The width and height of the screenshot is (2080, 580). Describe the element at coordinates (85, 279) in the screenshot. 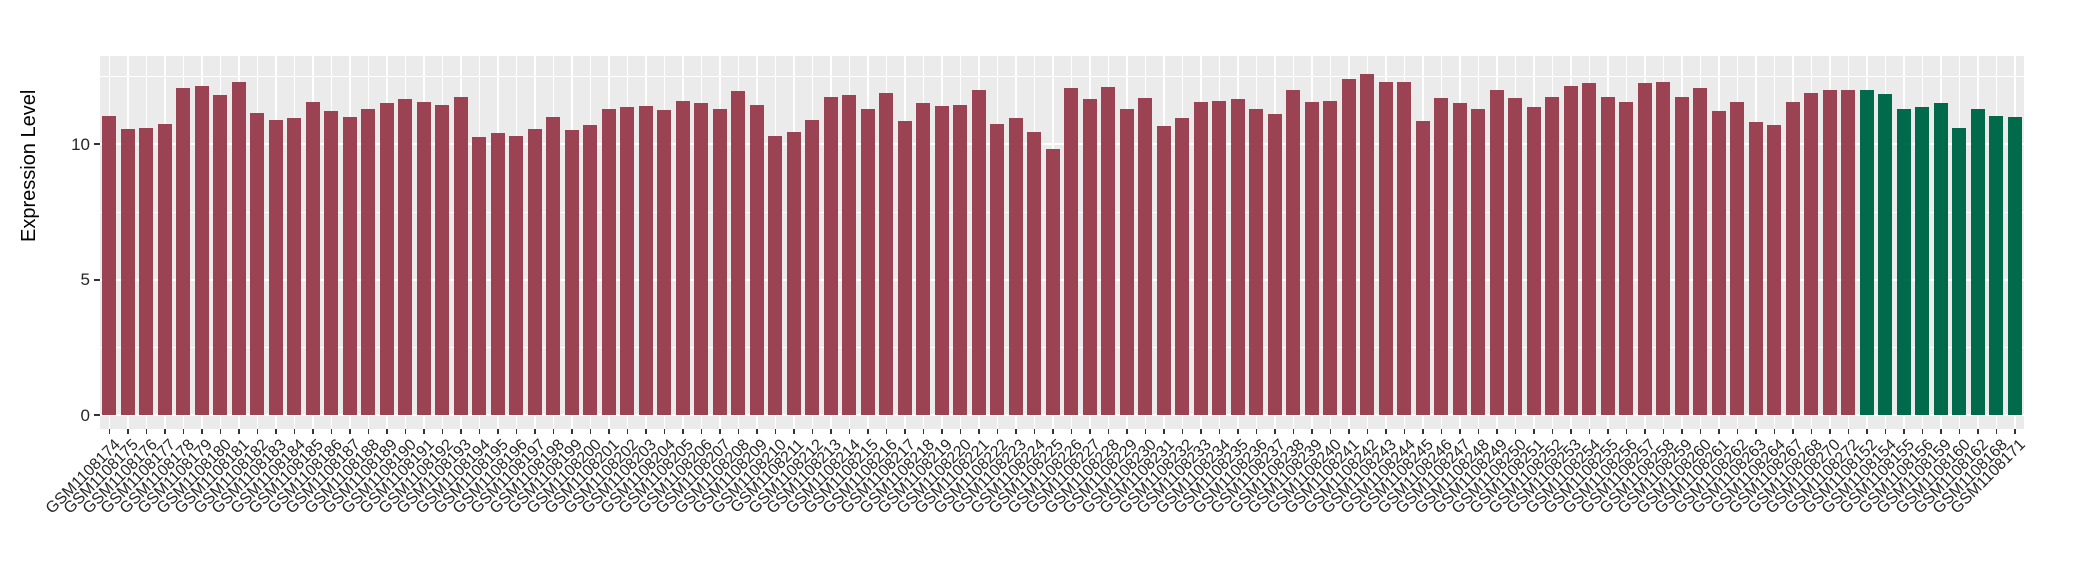

I see `y-tick-label: 5` at that location.